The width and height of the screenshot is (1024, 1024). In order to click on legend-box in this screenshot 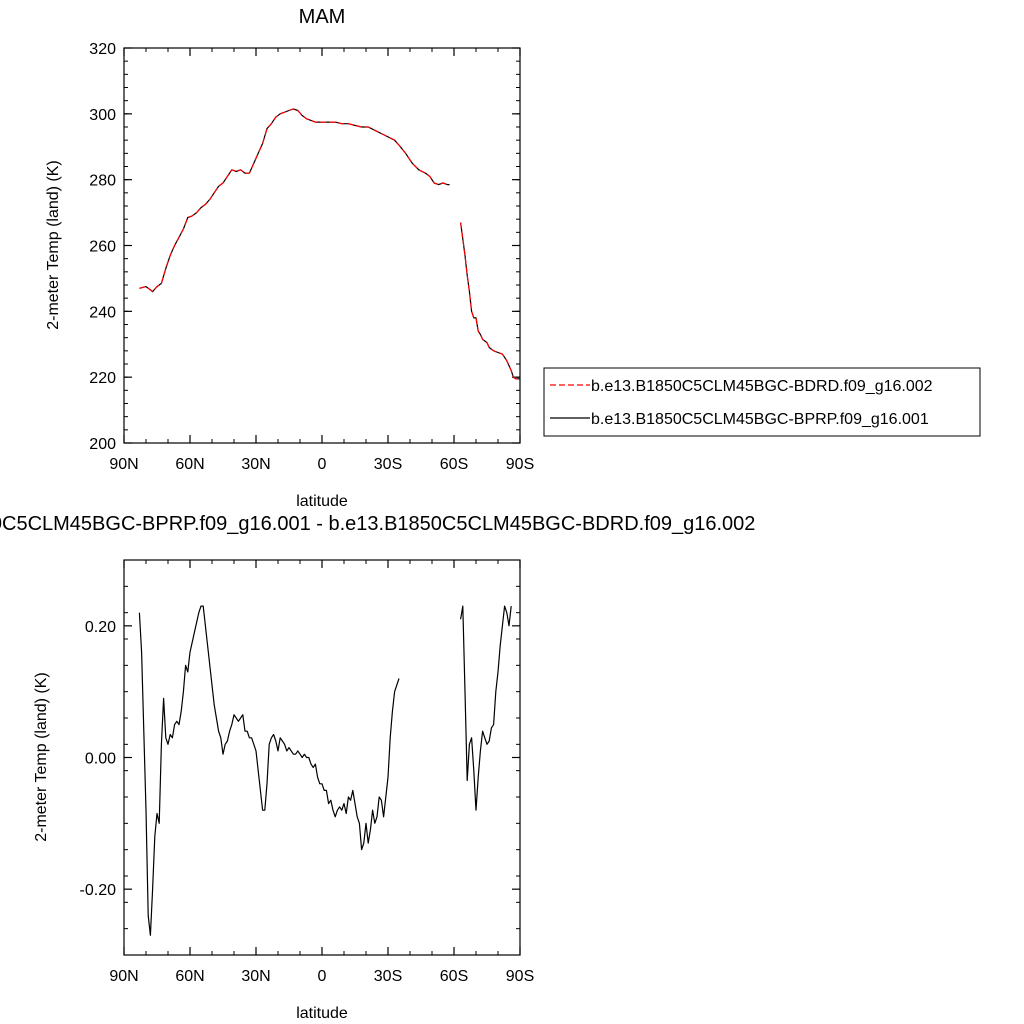, I will do `click(762, 402)`.